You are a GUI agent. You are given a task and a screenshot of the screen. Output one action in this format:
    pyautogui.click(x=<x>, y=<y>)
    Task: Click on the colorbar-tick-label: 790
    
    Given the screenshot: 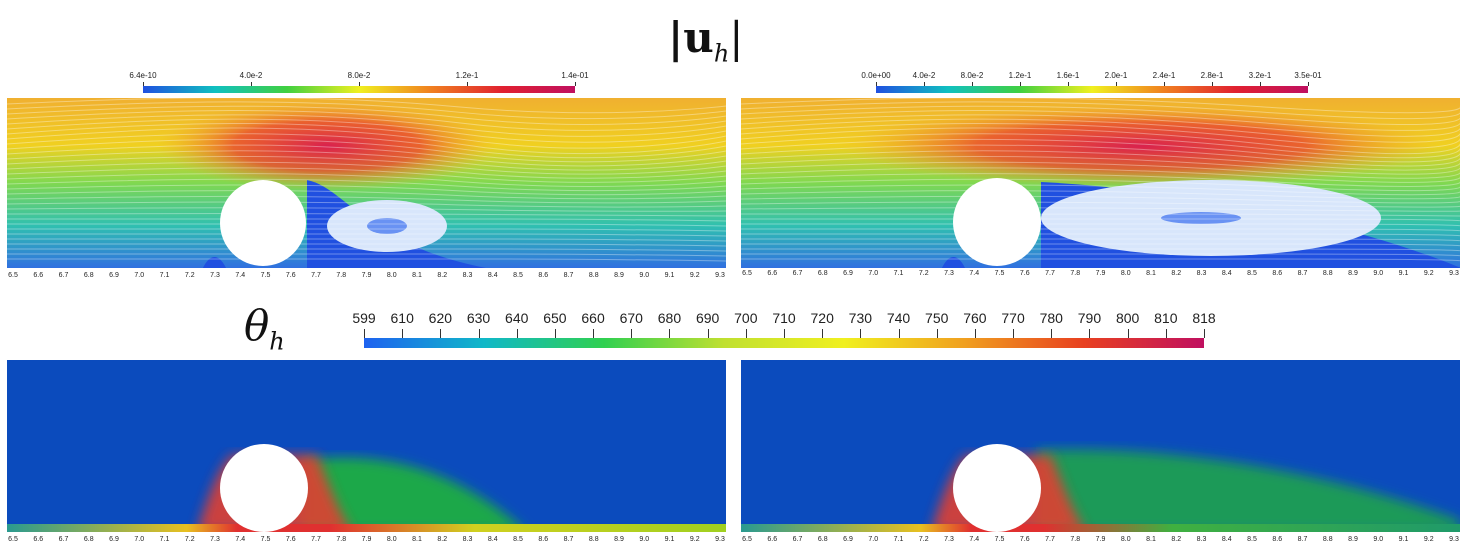 What is the action you would take?
    pyautogui.click(x=1089, y=318)
    